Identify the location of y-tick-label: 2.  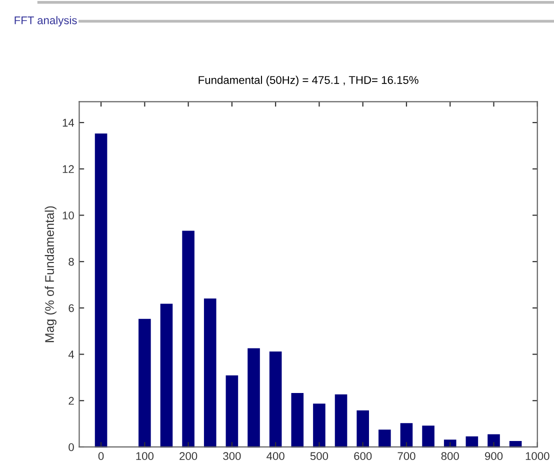
(71, 400).